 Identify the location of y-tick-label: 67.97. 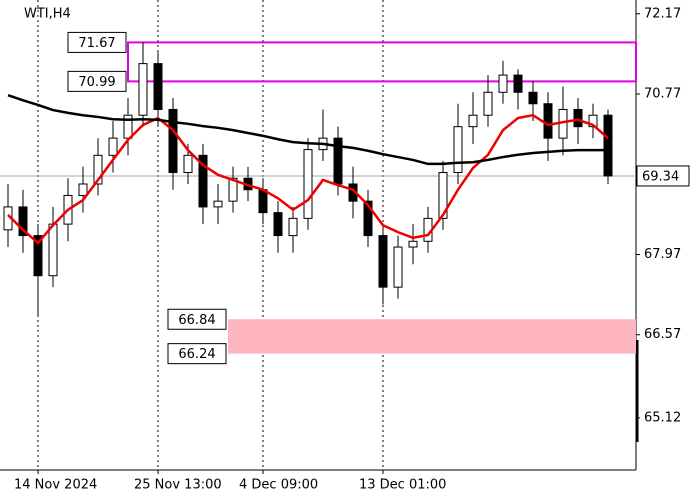
(662, 254).